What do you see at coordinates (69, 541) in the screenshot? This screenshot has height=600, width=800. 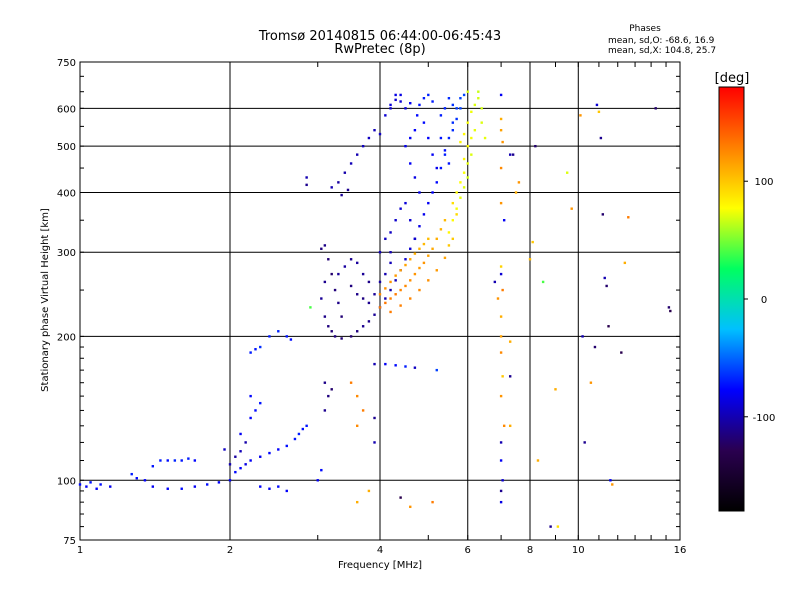 I see `y-tick-label: 75` at bounding box center [69, 541].